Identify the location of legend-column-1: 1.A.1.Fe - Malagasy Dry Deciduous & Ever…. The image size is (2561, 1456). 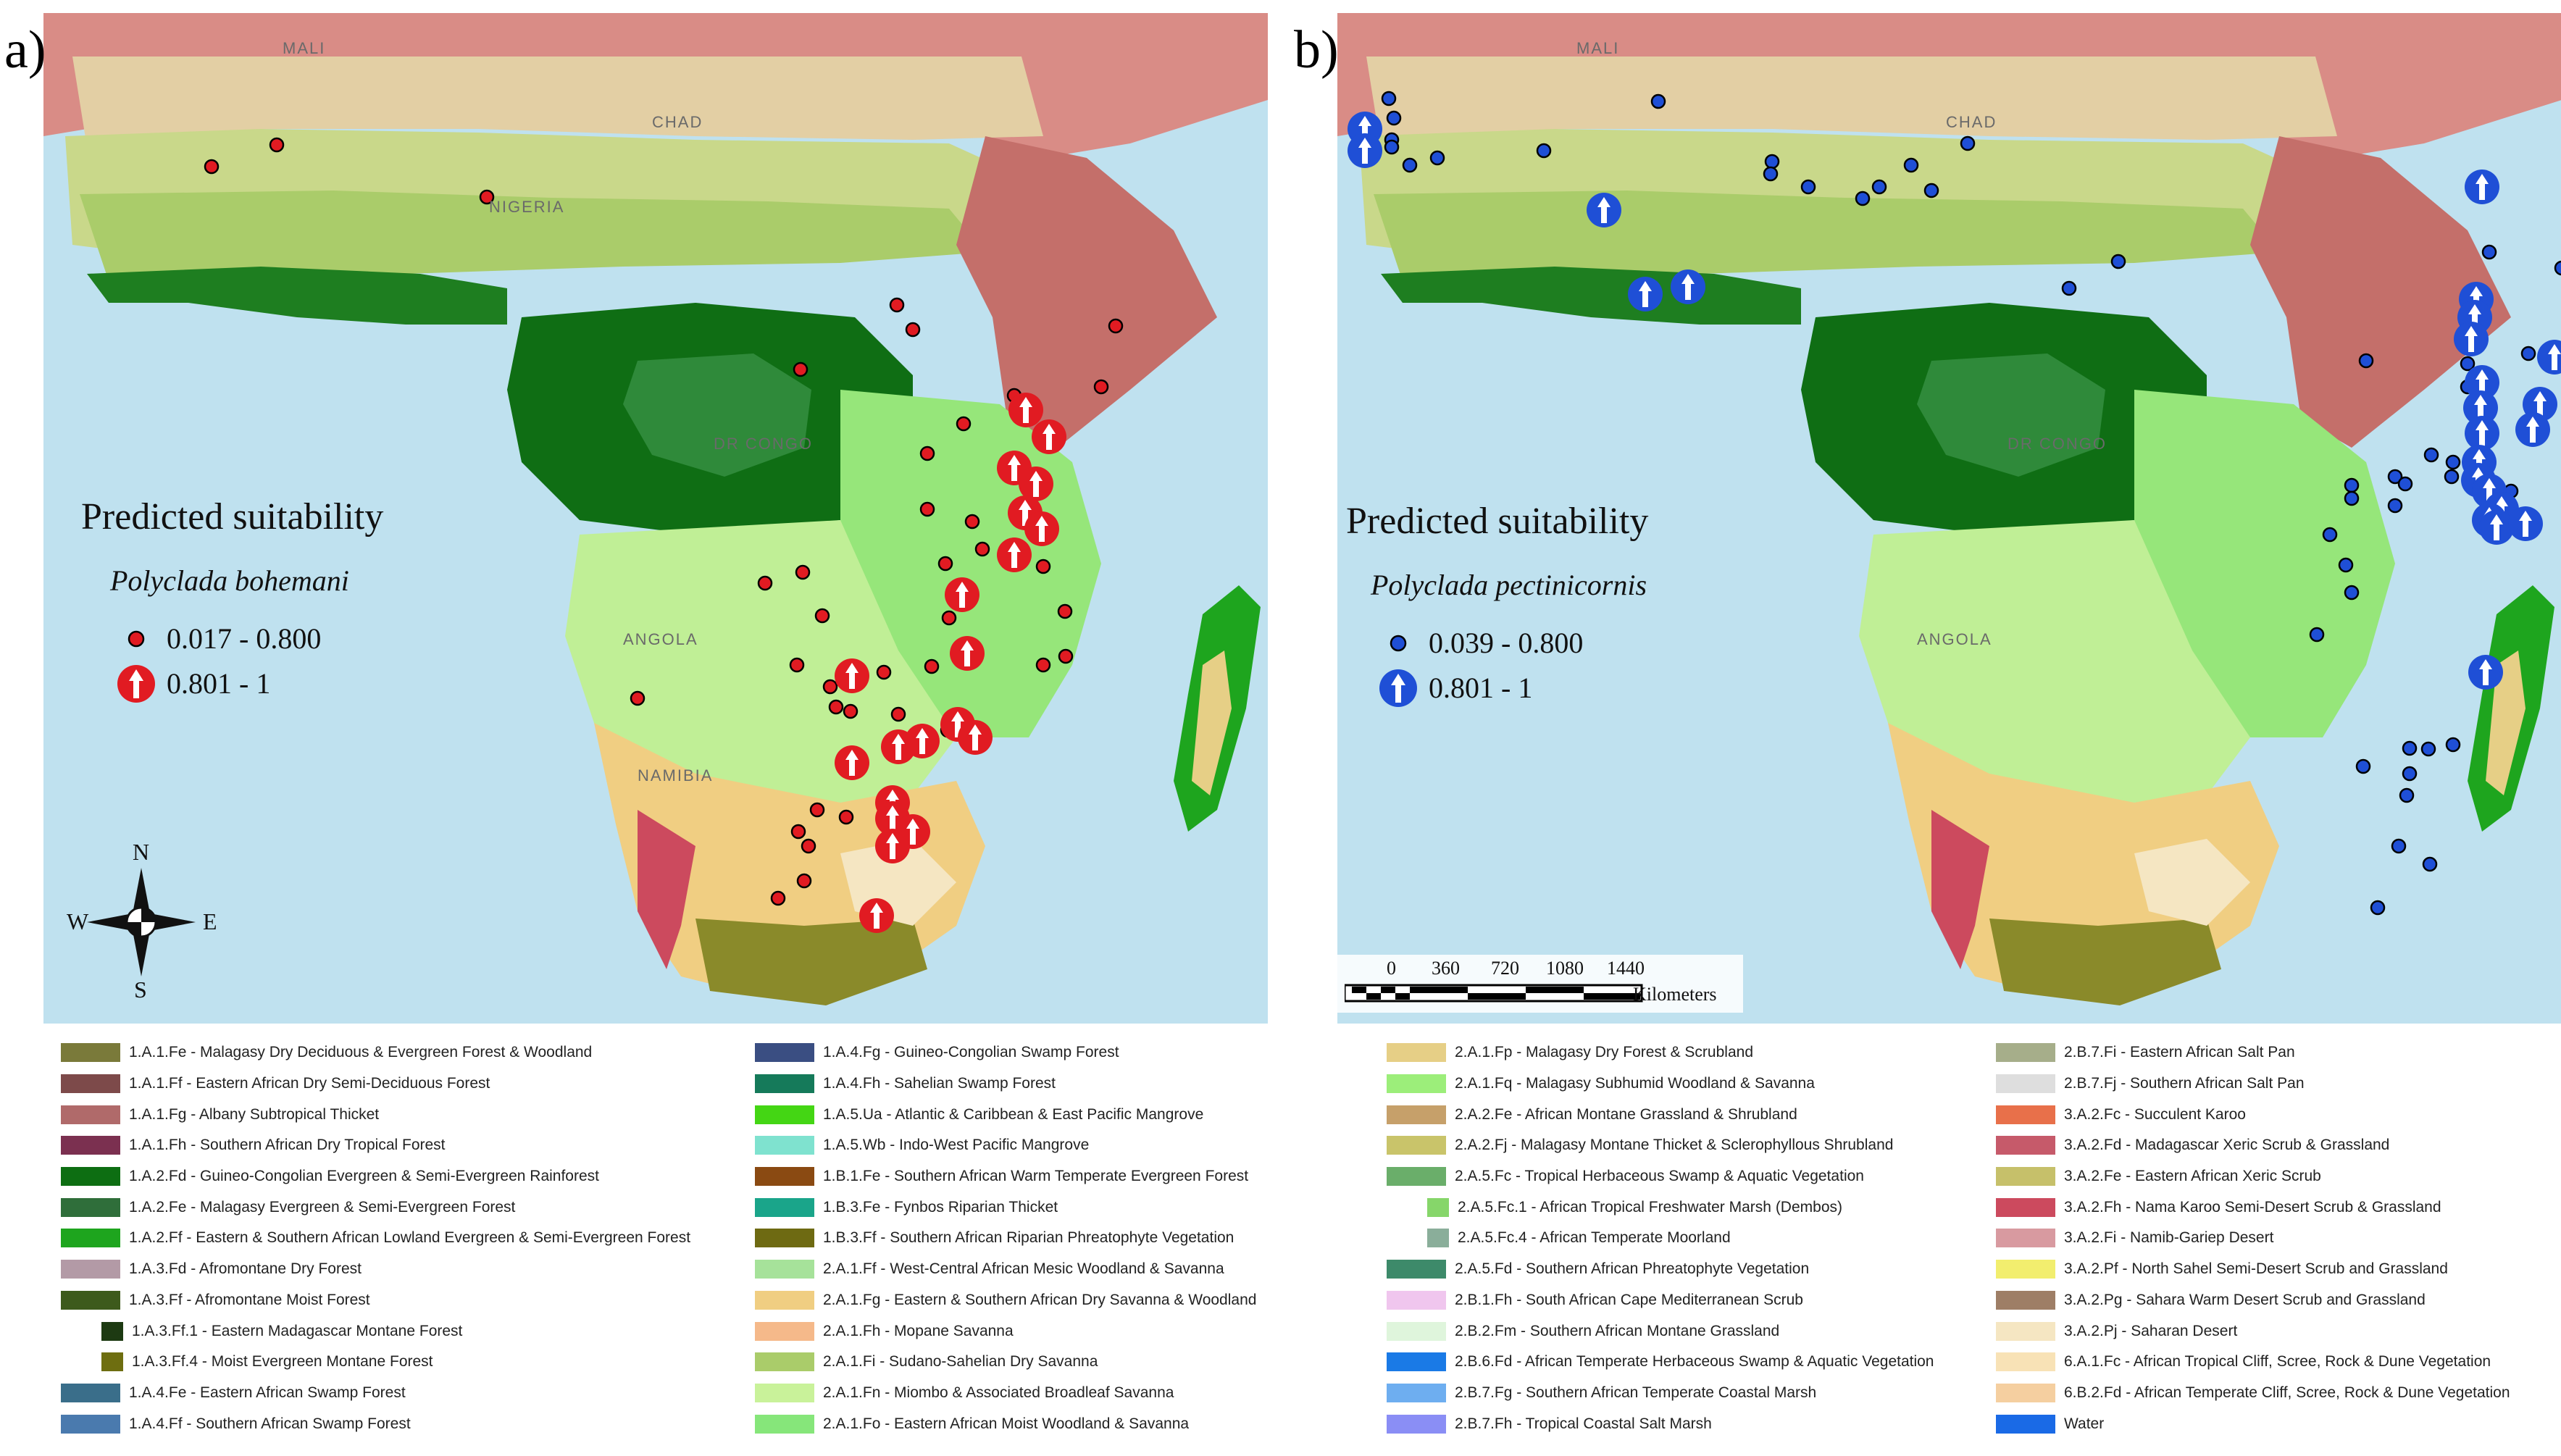
(375, 1238).